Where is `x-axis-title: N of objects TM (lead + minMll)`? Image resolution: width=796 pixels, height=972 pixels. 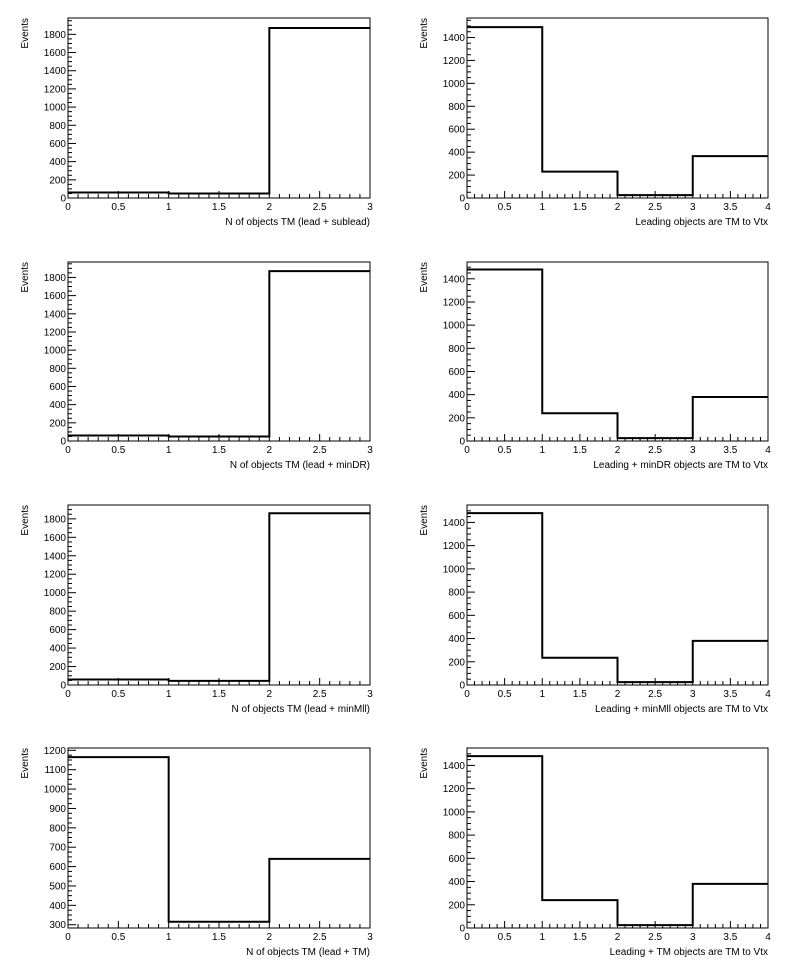 x-axis-title: N of objects TM (lead + minMll) is located at coordinates (301, 709).